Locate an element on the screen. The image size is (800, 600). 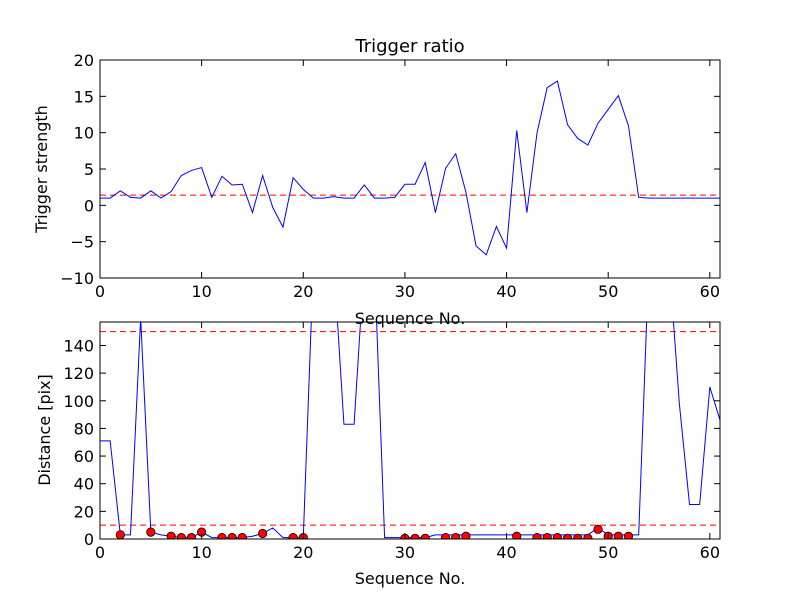
y-tick-label: 100 is located at coordinates (78, 401).